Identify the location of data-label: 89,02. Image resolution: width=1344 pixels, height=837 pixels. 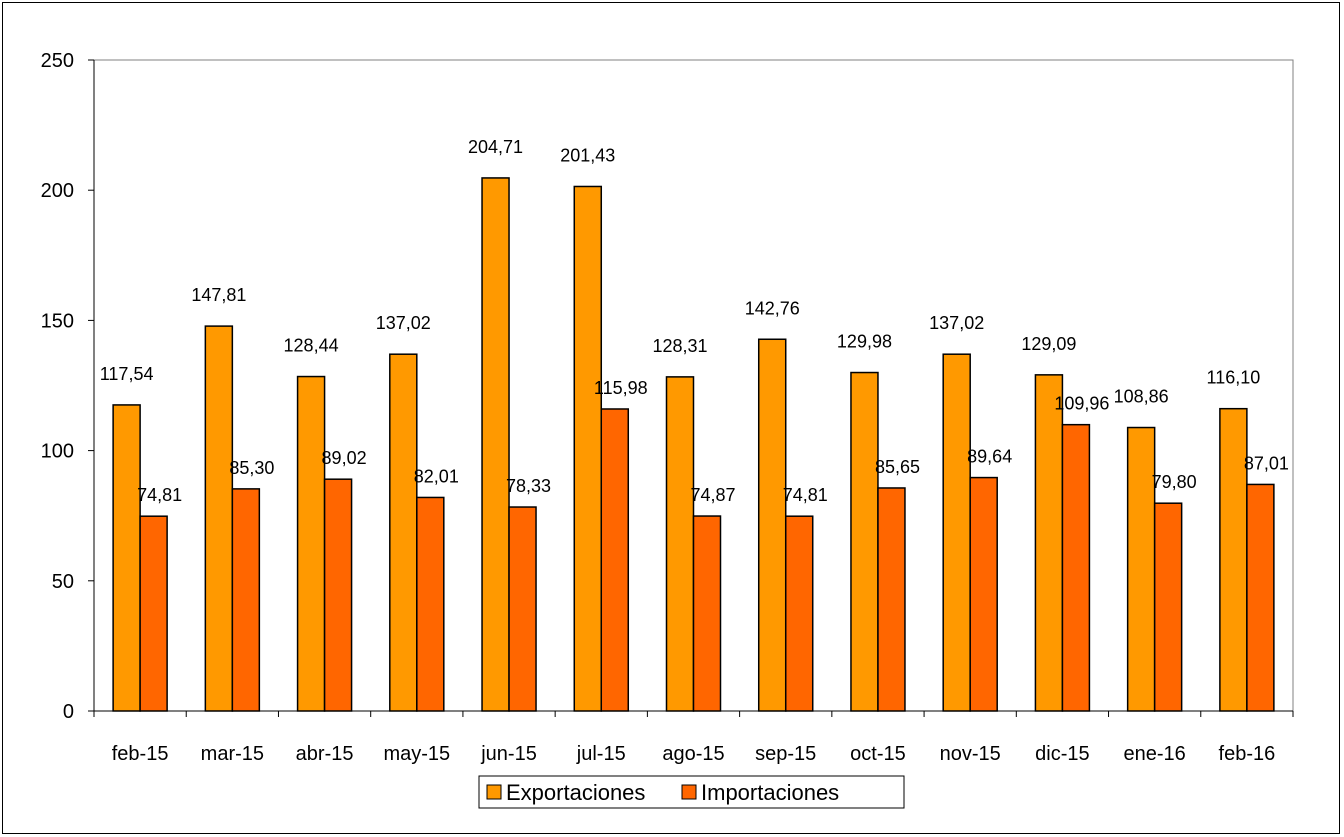
(344, 458).